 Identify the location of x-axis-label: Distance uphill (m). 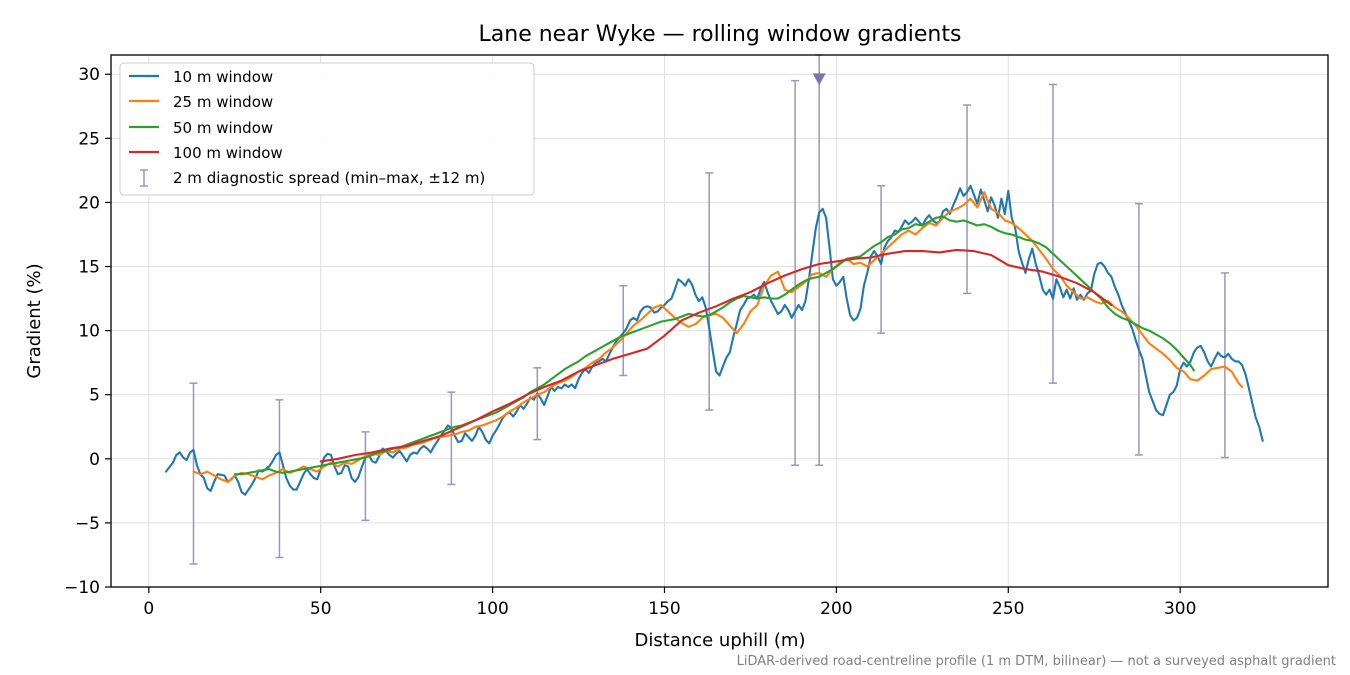
(720, 640).